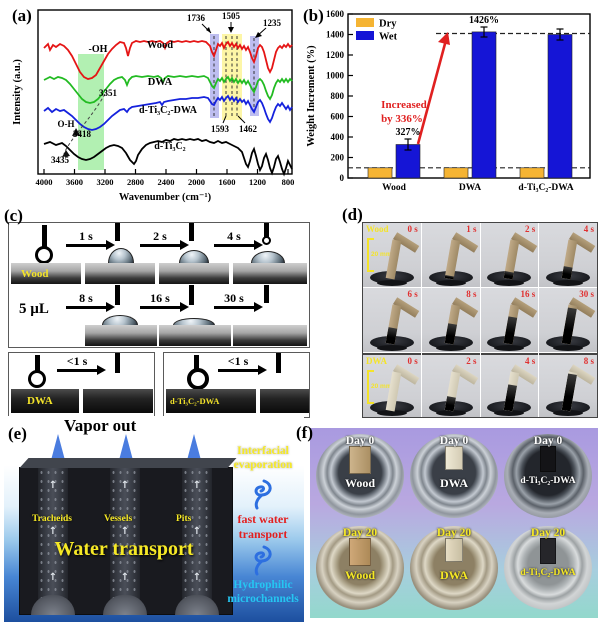  I want to click on ftir-curve-mxene-dwa, so click(168, 112).